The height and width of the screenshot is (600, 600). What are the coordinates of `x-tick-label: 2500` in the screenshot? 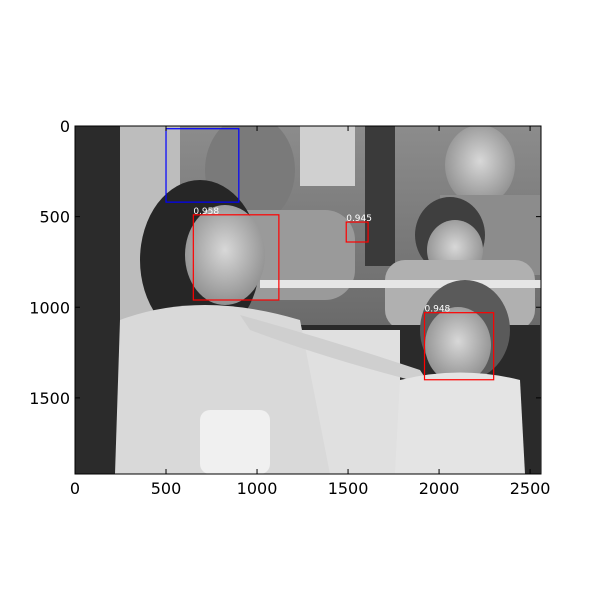 It's located at (530, 488).